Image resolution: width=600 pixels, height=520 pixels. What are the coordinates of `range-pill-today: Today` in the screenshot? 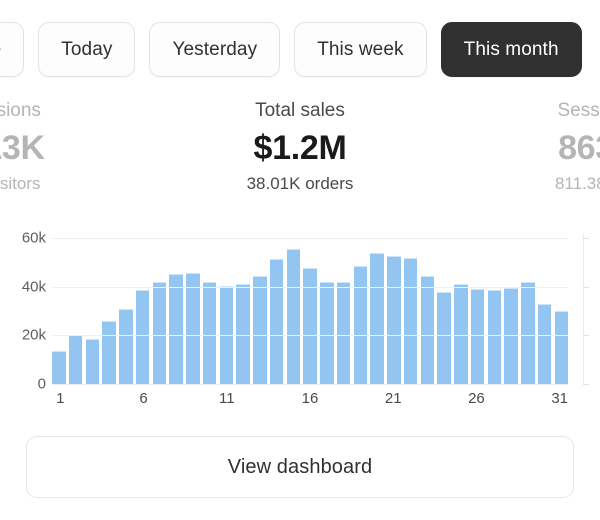 It's located at (87, 49).